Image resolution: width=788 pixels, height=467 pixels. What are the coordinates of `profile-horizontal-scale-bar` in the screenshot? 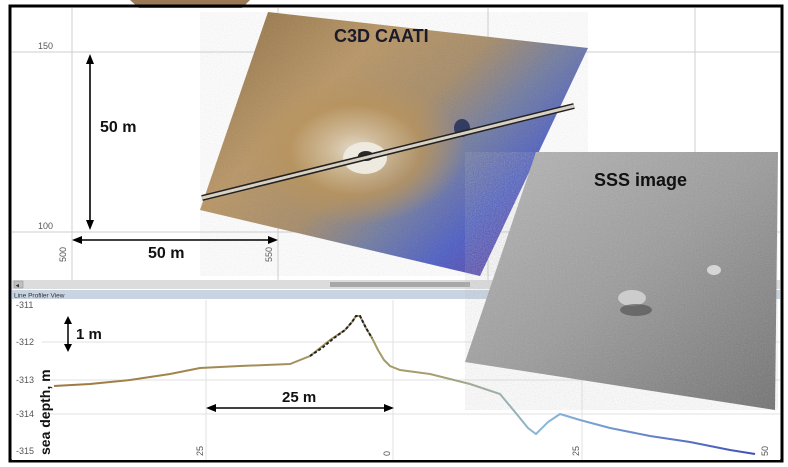 It's located at (300, 408).